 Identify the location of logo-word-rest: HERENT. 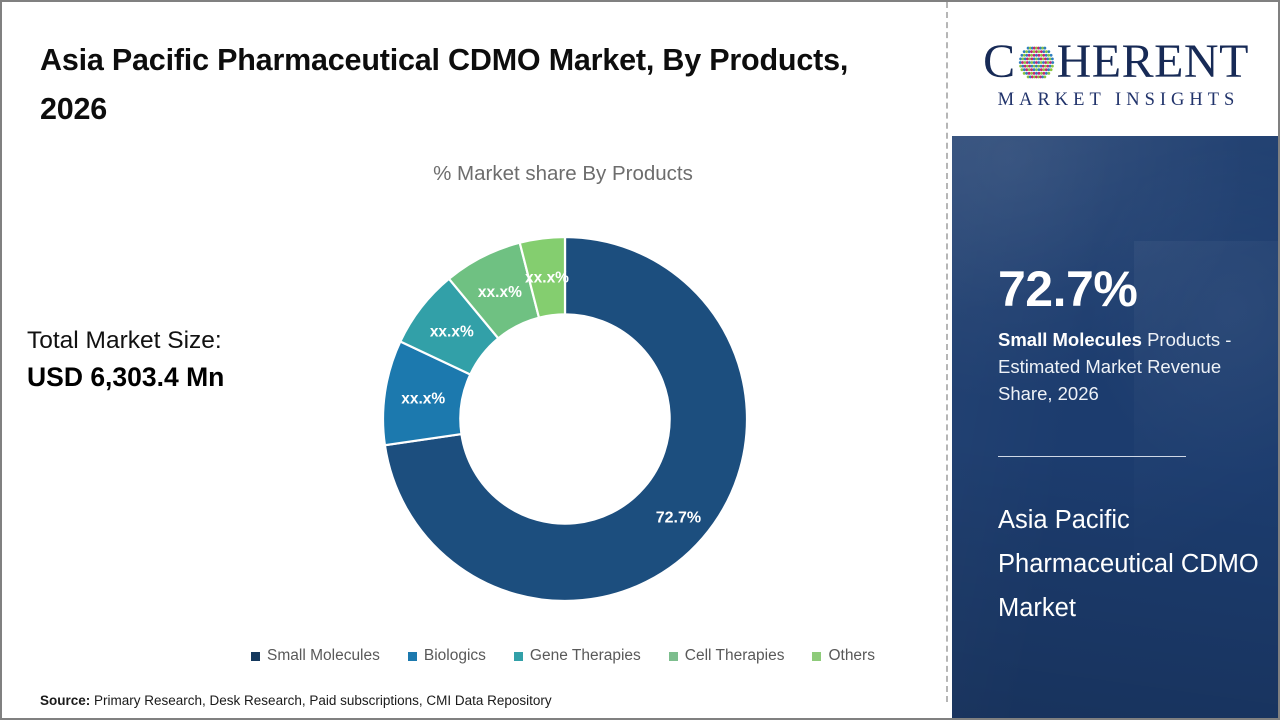
(1152, 61).